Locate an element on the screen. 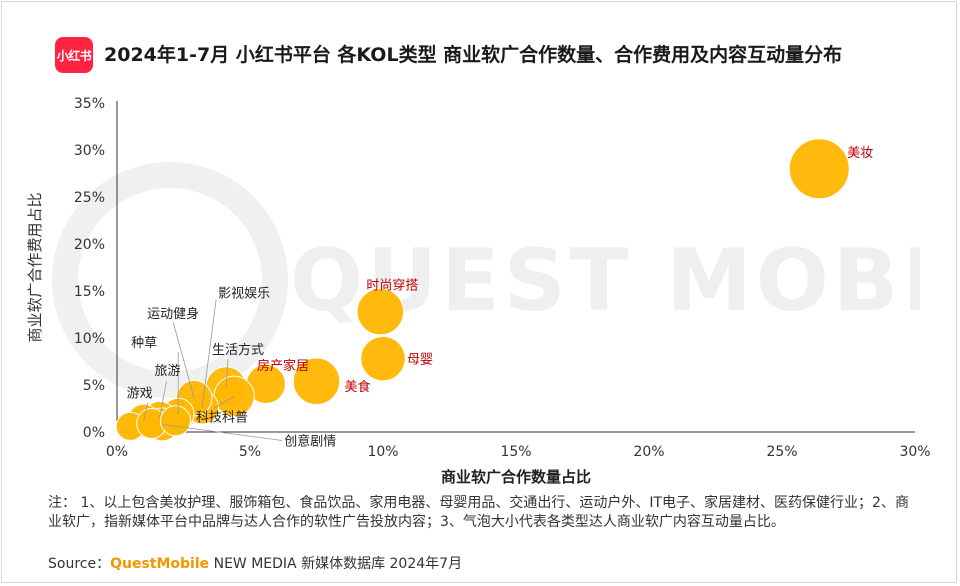 The image size is (960, 586). bubble-label-游戏: 游戏 is located at coordinates (140, 394).